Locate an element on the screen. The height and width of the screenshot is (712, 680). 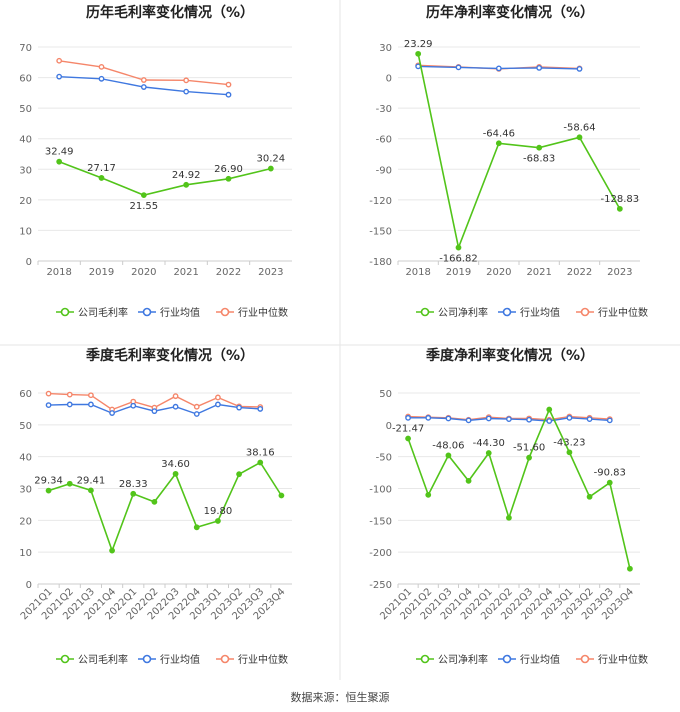
y-tick-label: -30 is located at coordinates (384, 109).